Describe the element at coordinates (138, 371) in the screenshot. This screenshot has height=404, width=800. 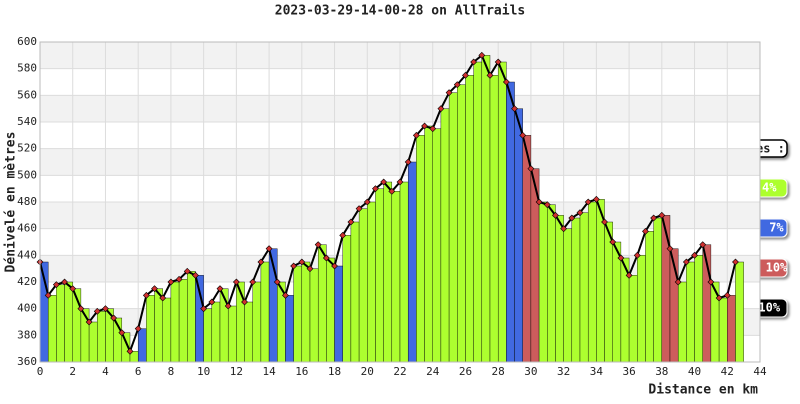
I see `x-tick-label: 6` at that location.